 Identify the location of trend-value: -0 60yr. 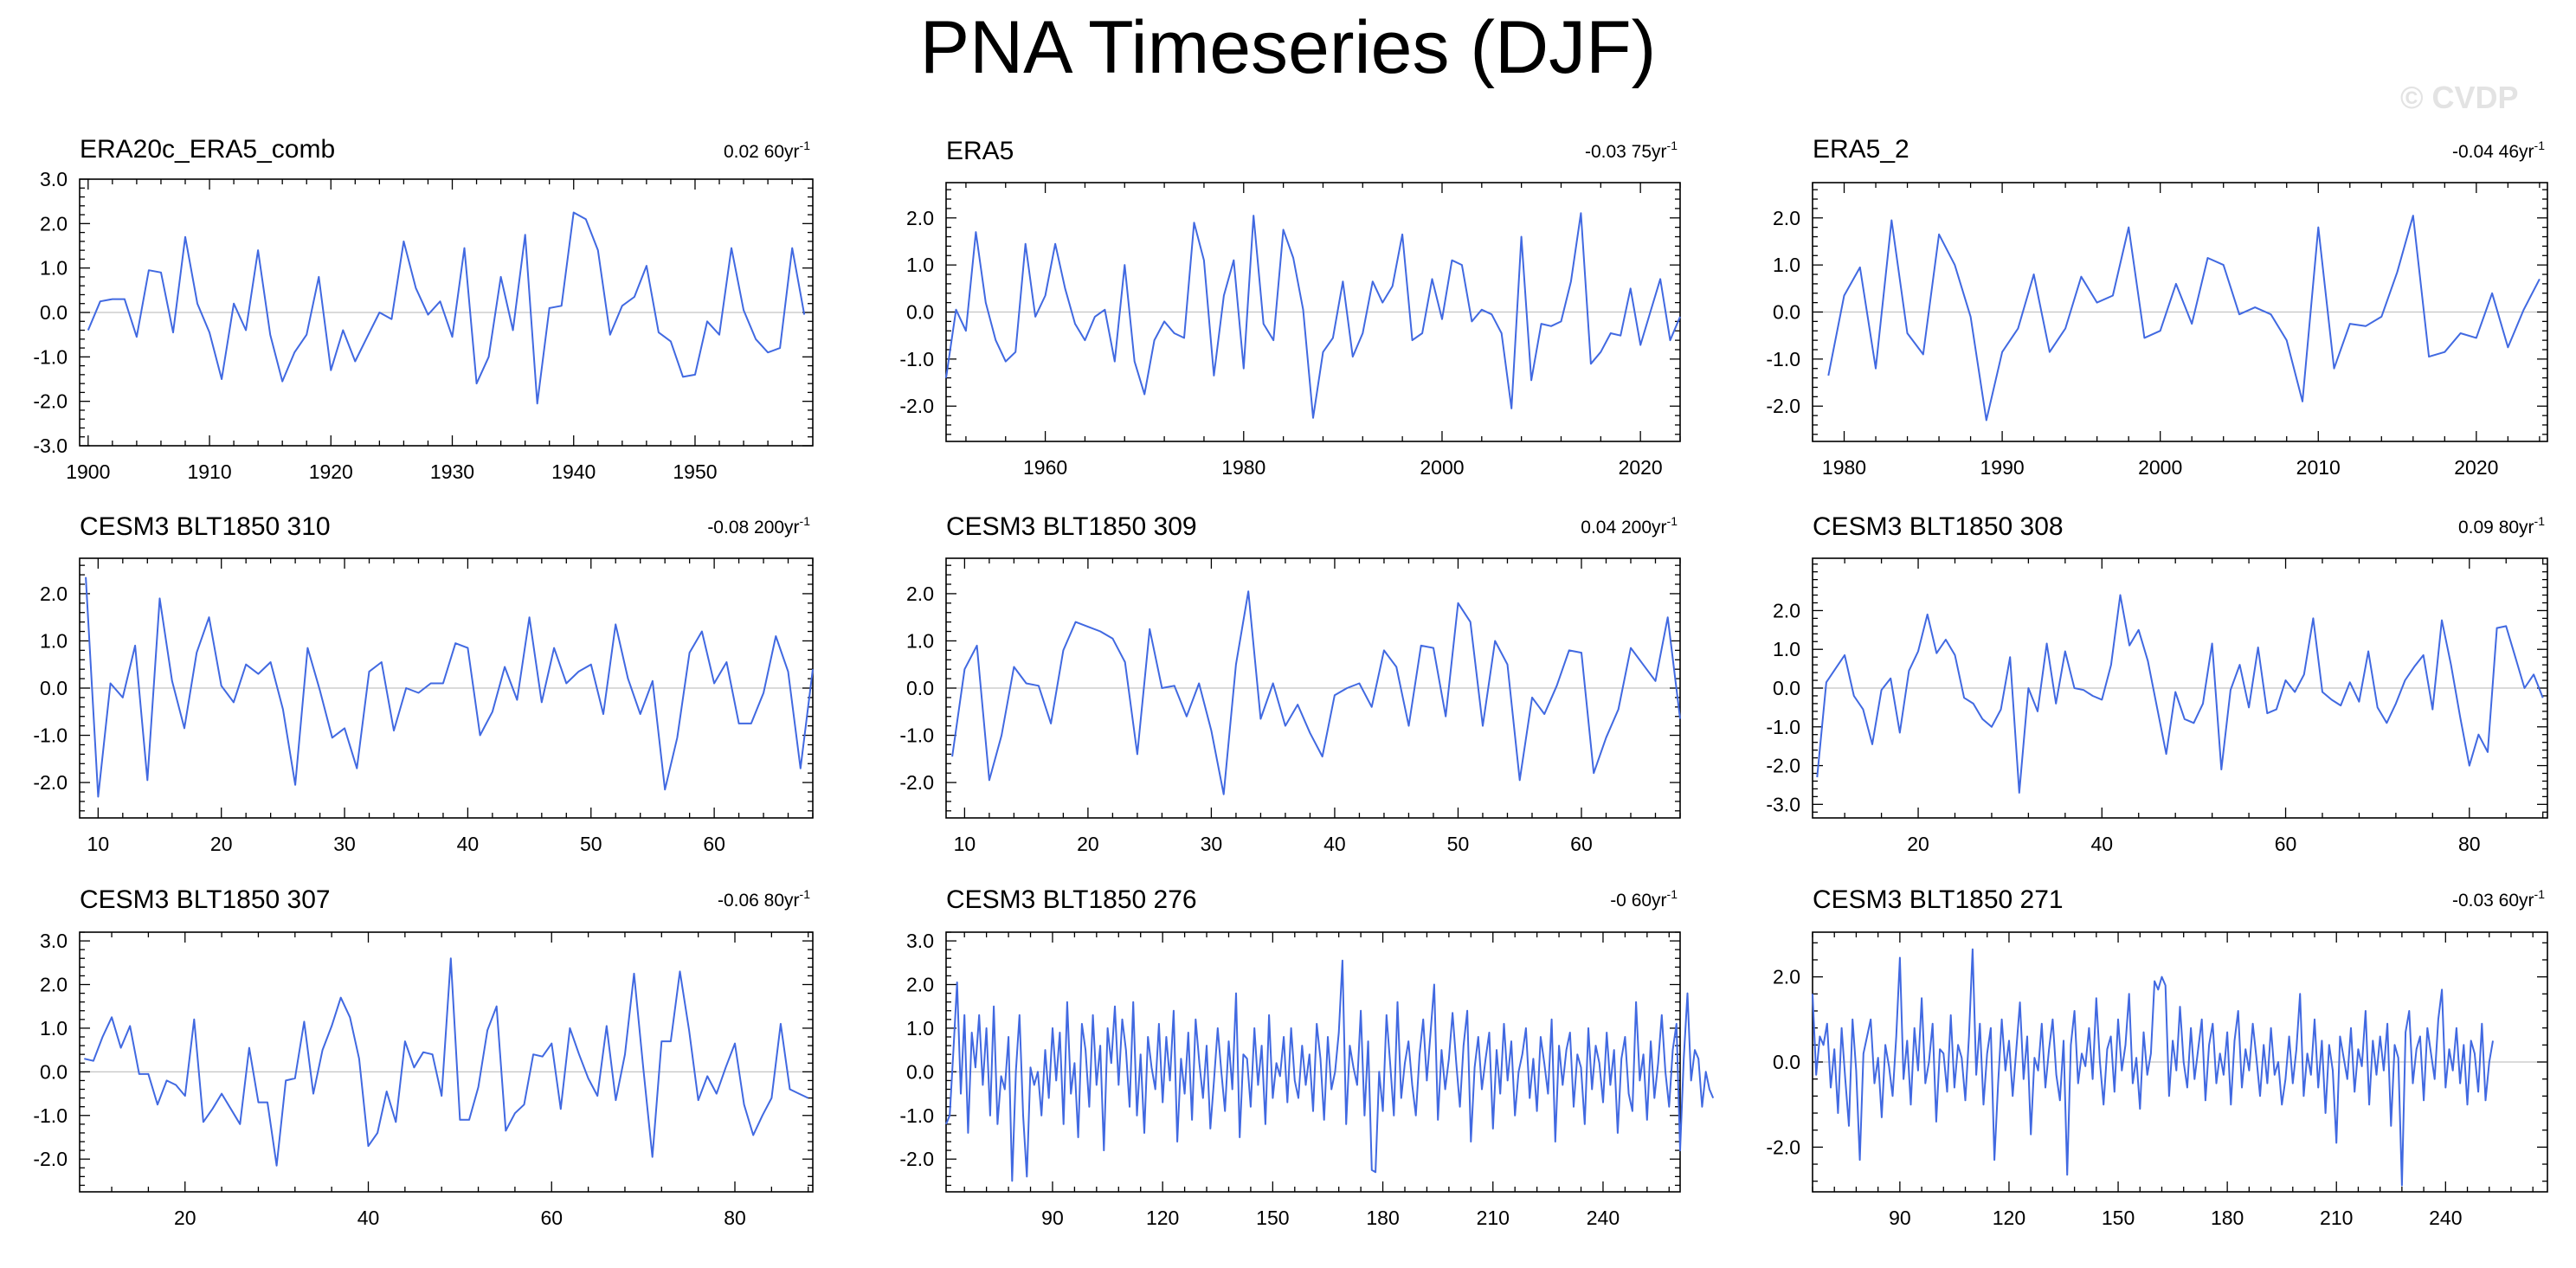
(1638, 901).